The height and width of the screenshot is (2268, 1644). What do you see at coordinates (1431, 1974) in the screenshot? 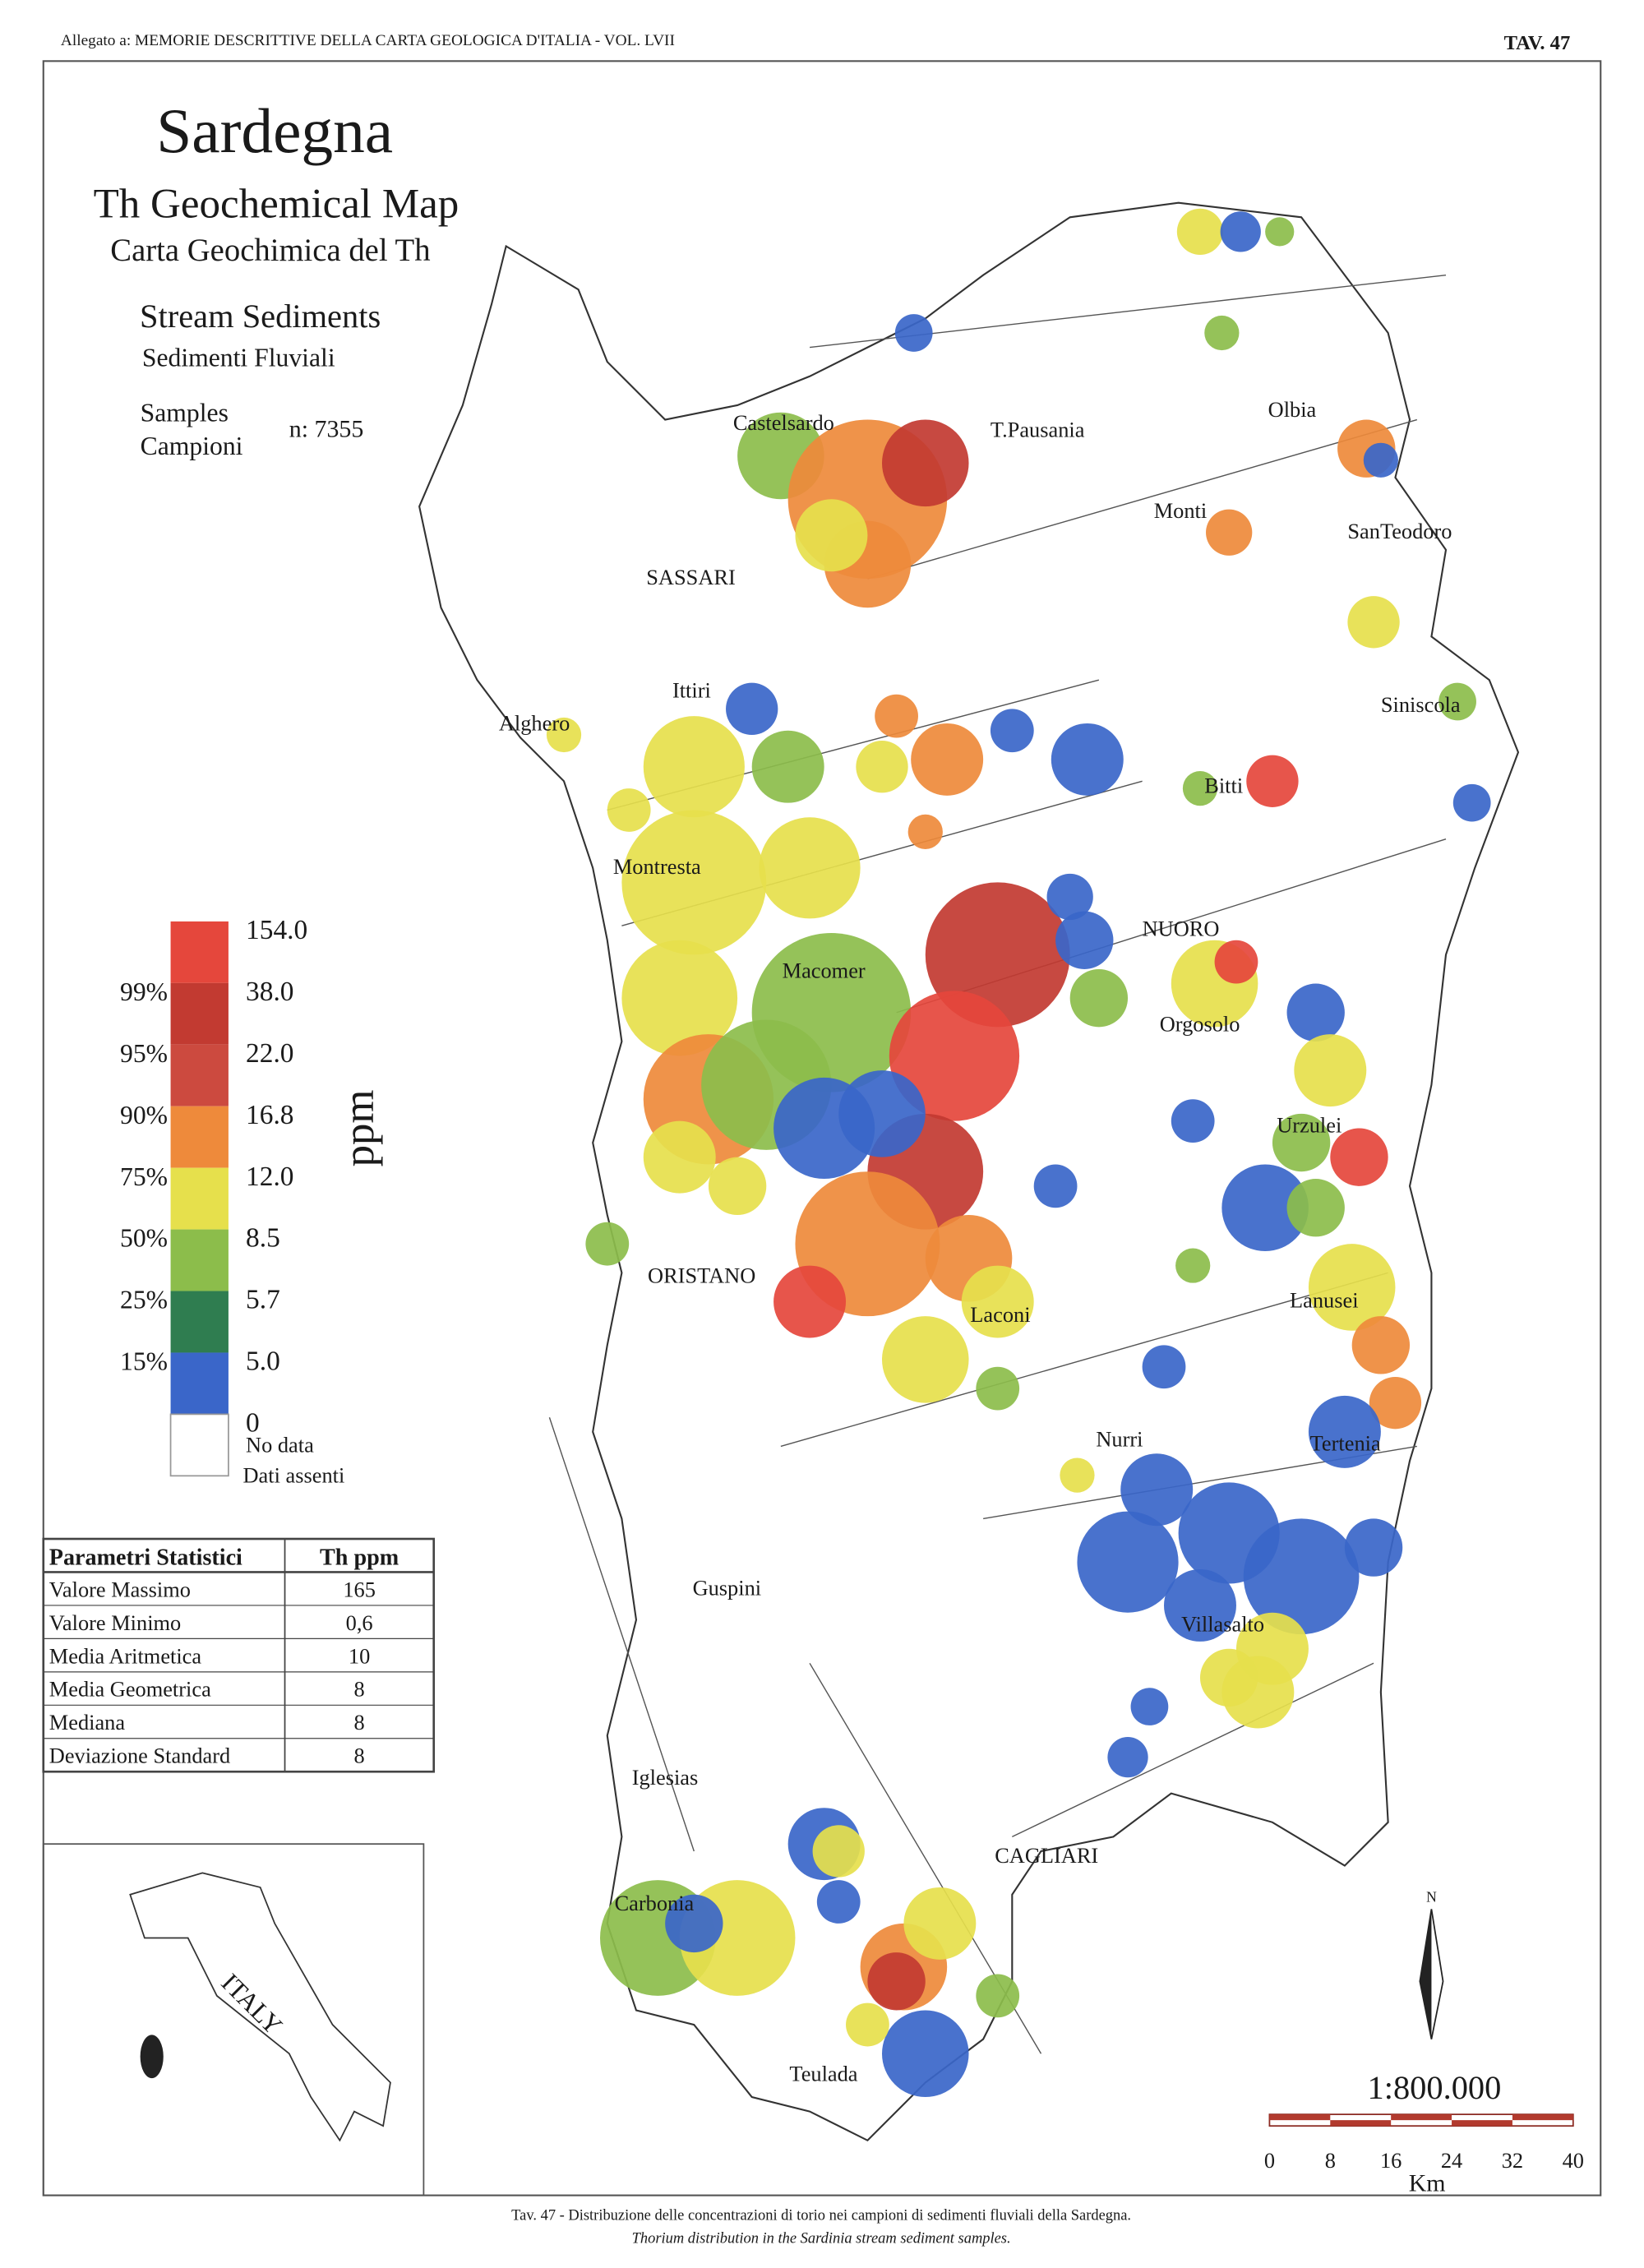
I see `north-arrow` at bounding box center [1431, 1974].